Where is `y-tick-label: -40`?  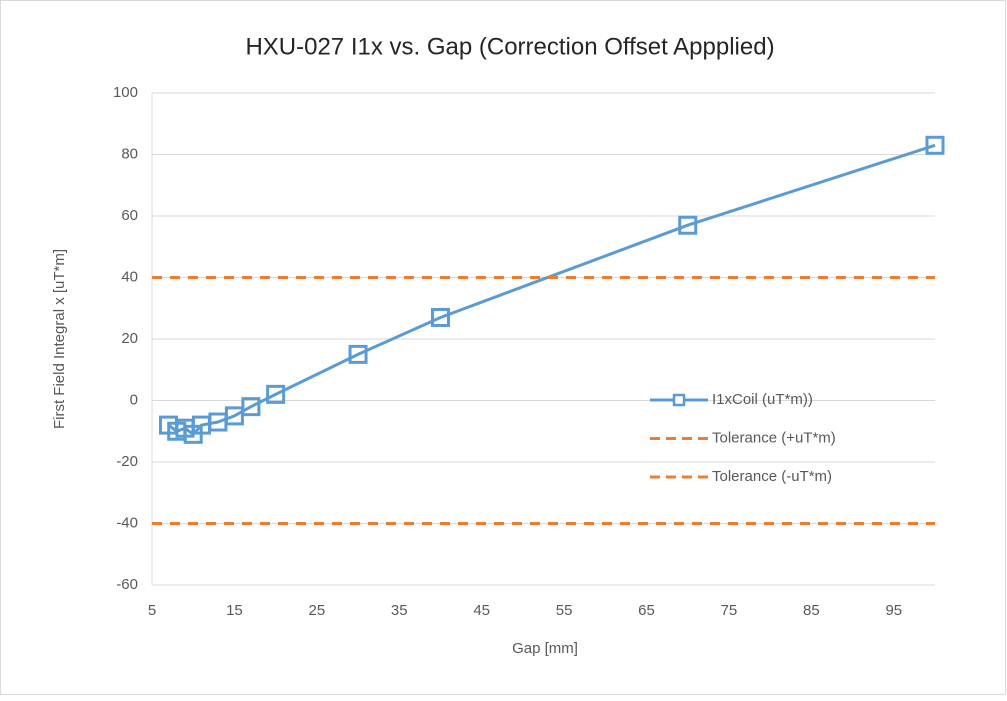
y-tick-label: -40 is located at coordinates (127, 522).